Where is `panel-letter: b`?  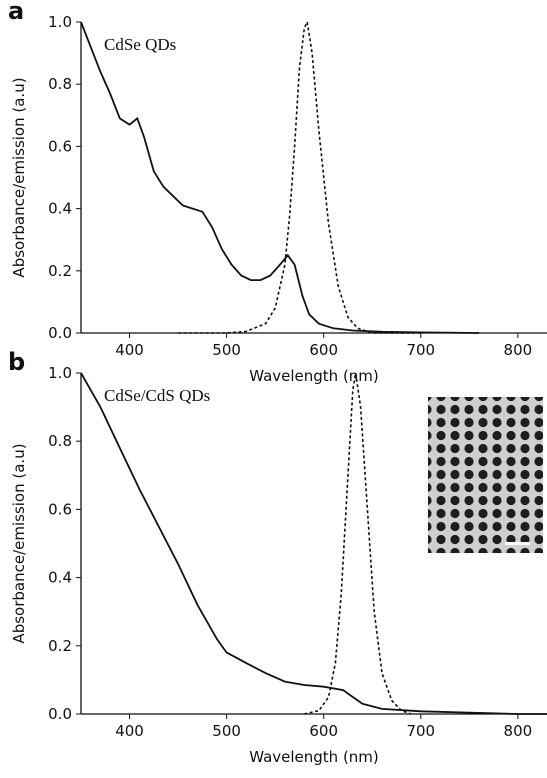
panel-letter: b is located at coordinates (16, 362).